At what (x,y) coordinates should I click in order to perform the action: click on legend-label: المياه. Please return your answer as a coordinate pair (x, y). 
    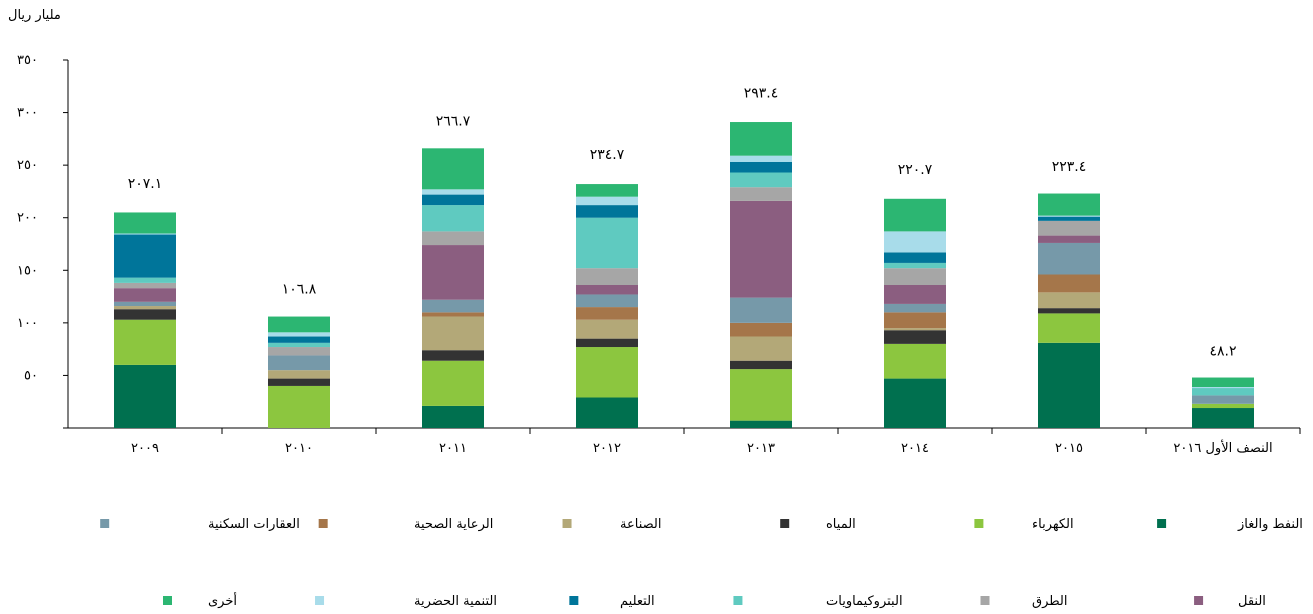
    Looking at the image, I should click on (841, 524).